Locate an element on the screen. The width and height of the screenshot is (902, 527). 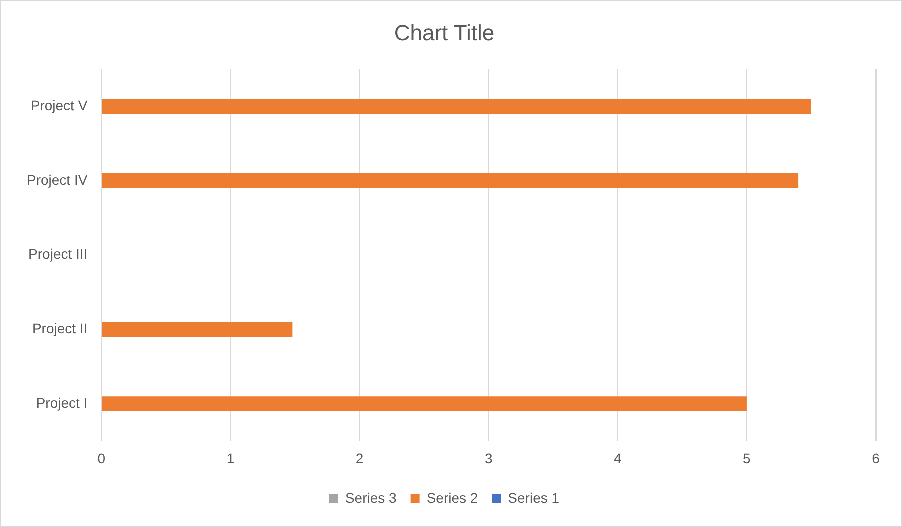
x-tick-label: 5 is located at coordinates (747, 458).